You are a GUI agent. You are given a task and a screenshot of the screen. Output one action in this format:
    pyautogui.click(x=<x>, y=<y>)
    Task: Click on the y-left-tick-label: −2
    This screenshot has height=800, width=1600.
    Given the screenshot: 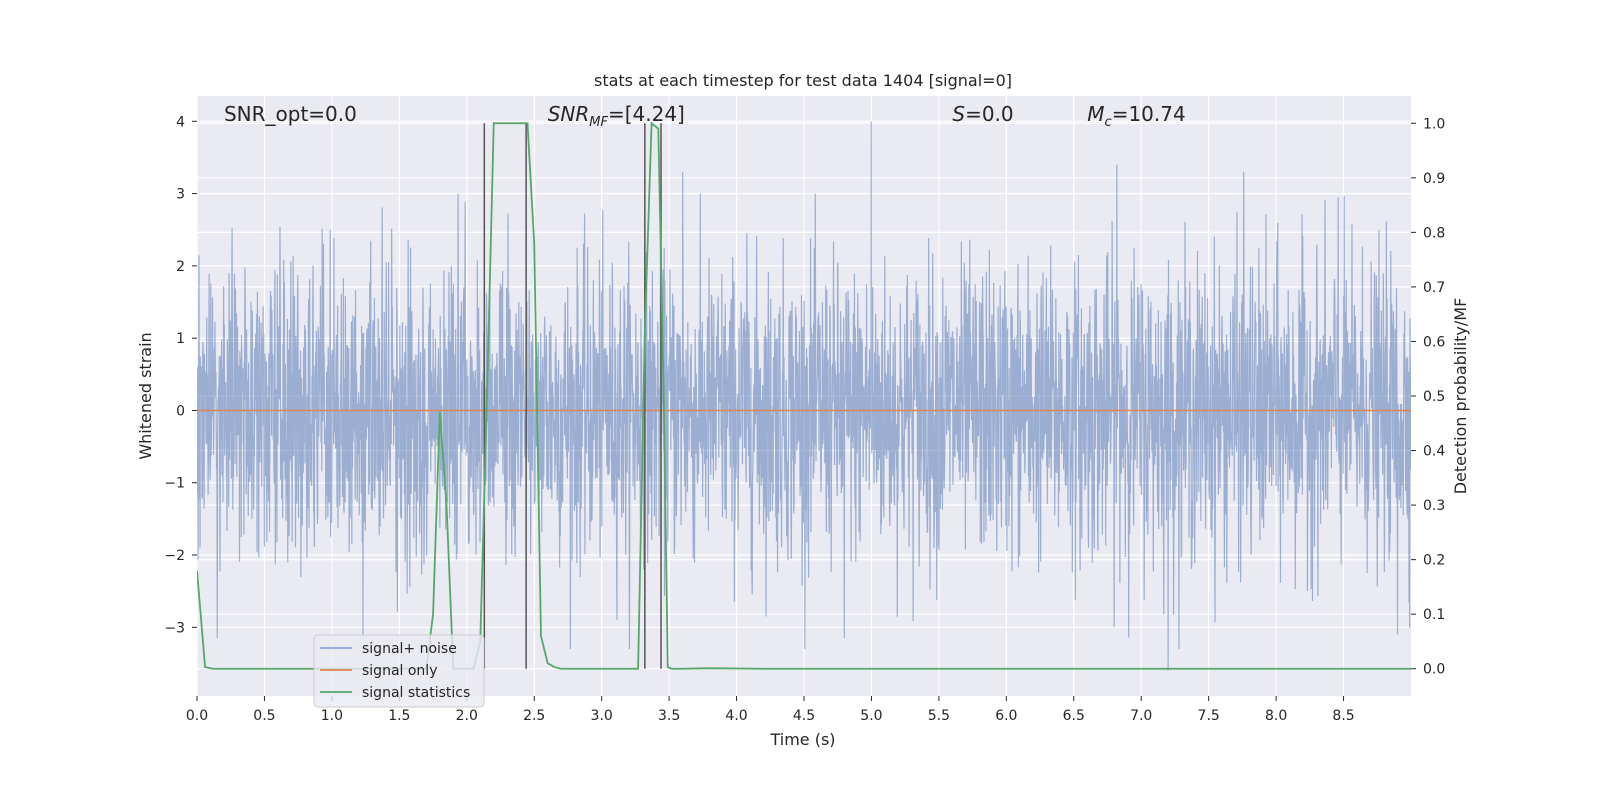 What is the action you would take?
    pyautogui.click(x=174, y=556)
    